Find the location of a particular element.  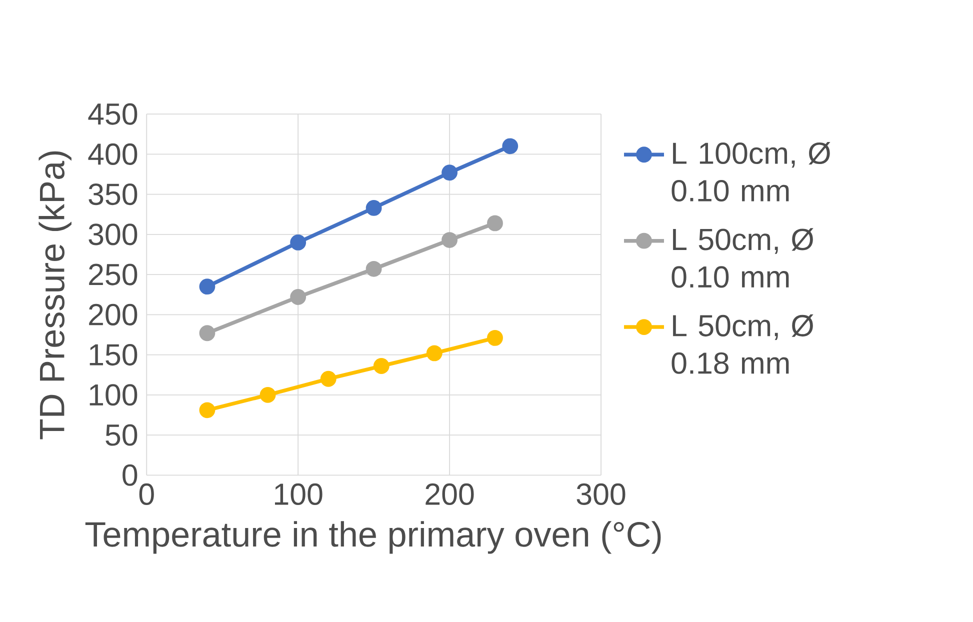

y-tick-label: 350 is located at coordinates (113, 195).